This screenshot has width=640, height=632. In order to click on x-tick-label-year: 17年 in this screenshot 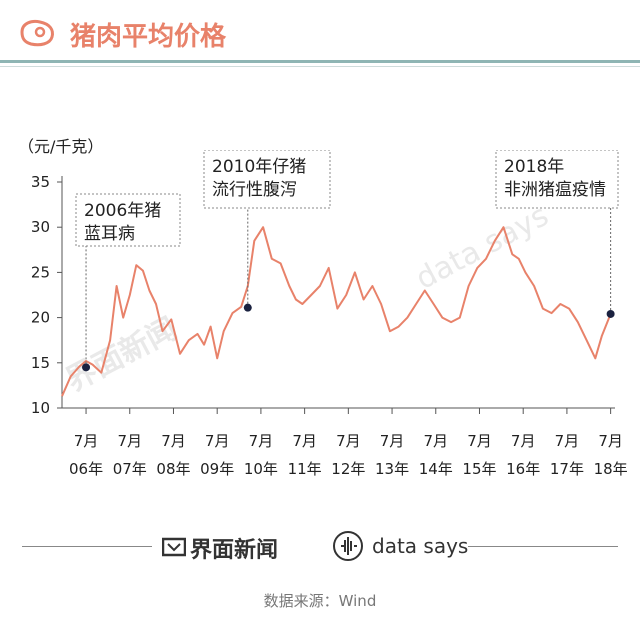, I will do `click(567, 469)`.